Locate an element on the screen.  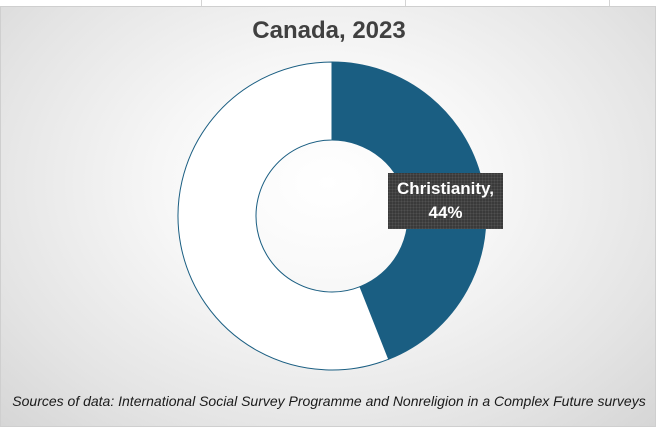
data-label-value: 44% is located at coordinates (445, 212).